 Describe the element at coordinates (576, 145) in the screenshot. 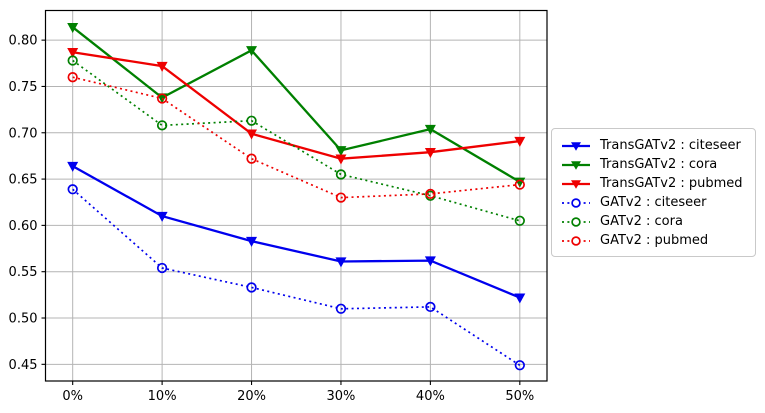

I see `legend-marker-transgatv2-citeseer-icon` at that location.